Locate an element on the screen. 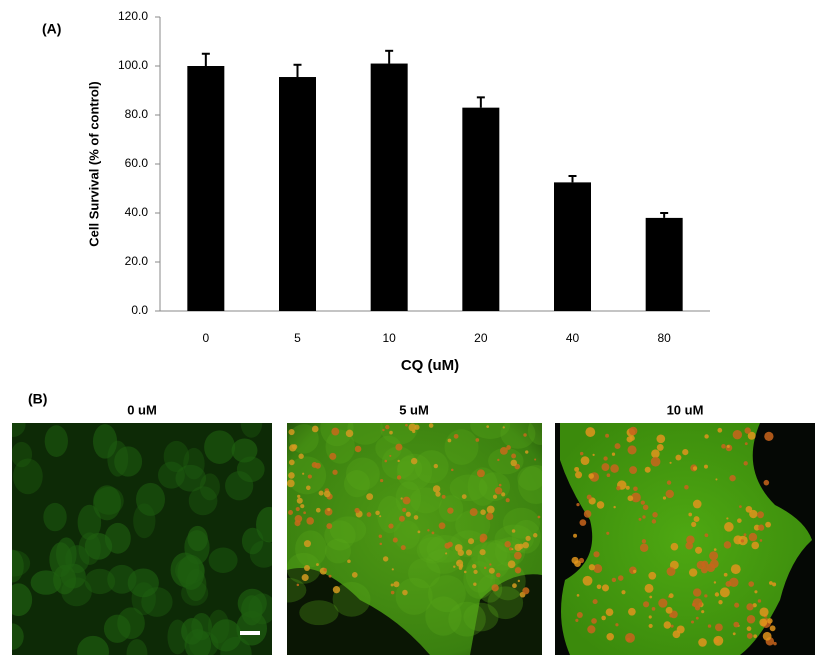  image-label: 10 uM is located at coordinates (685, 409).